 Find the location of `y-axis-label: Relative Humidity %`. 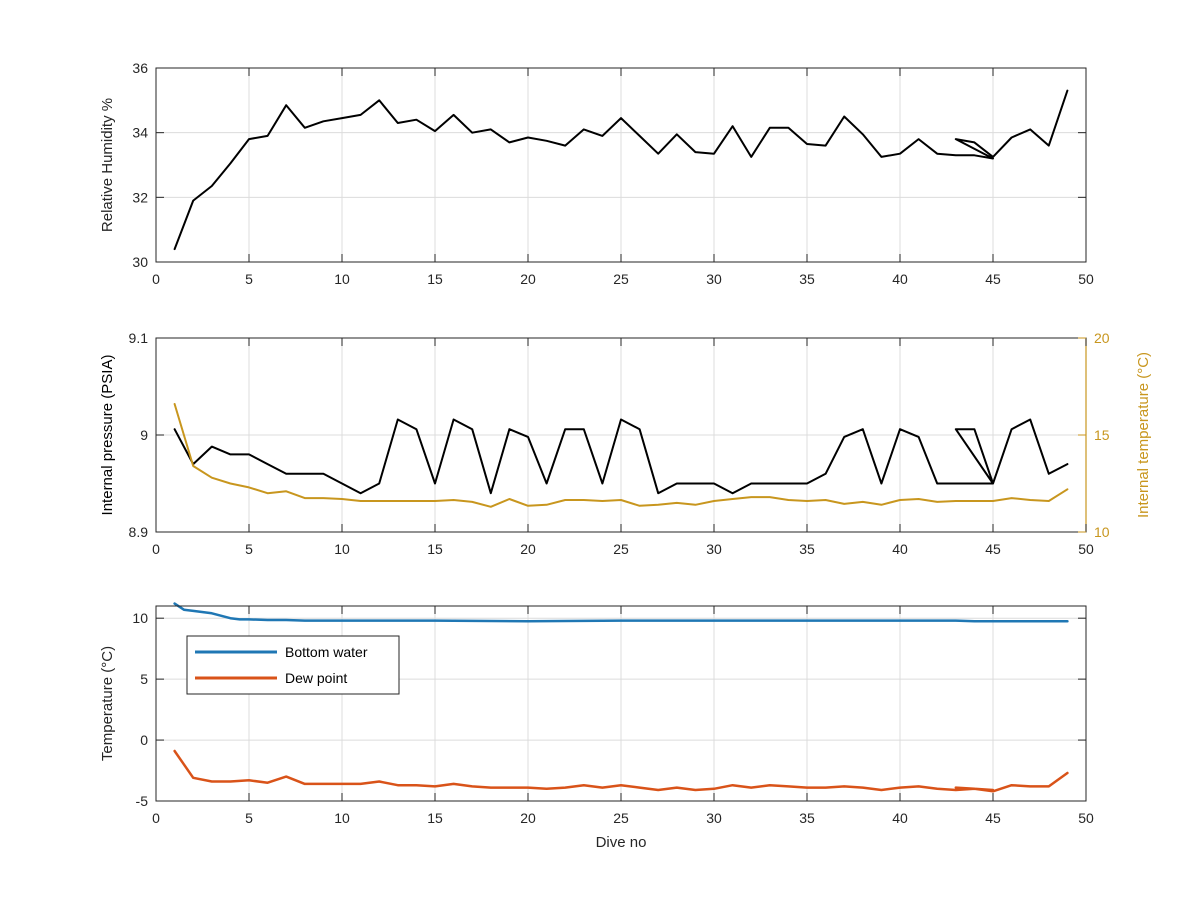

y-axis-label: Relative Humidity % is located at coordinates (107, 165).